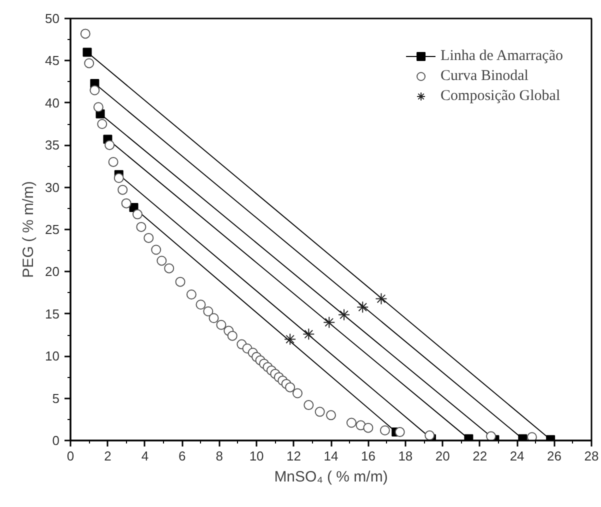 The image size is (601, 507). What do you see at coordinates (405, 456) in the screenshot?
I see `x-tick-label: 18` at bounding box center [405, 456].